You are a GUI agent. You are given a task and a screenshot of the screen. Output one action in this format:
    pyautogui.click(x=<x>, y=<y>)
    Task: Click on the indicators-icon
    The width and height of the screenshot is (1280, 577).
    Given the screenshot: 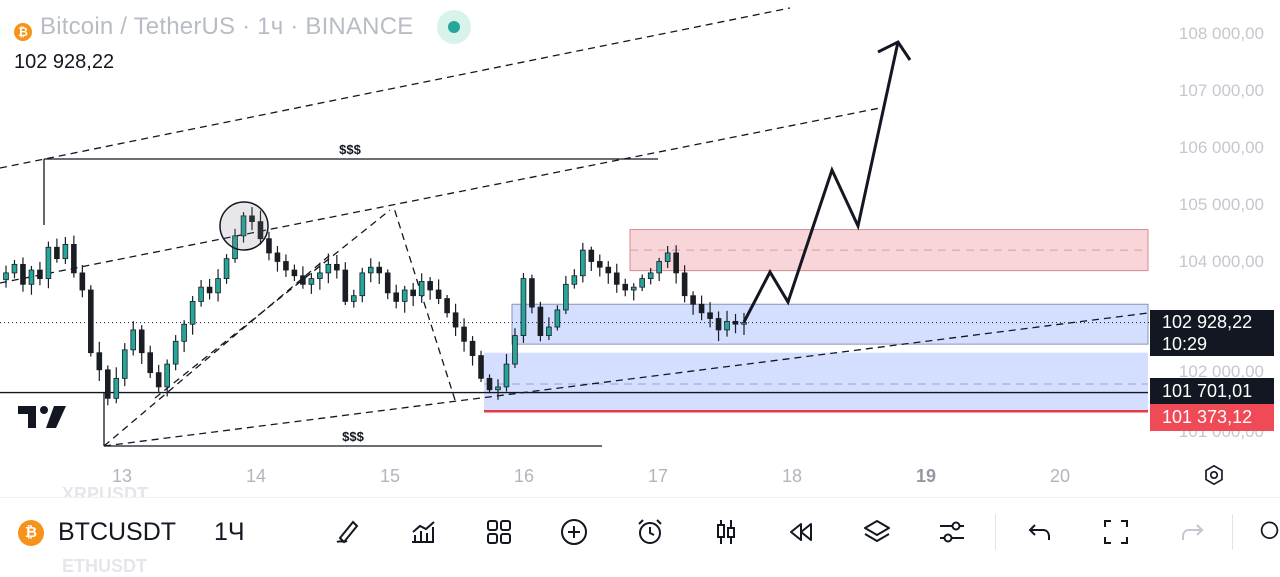 What is the action you would take?
    pyautogui.click(x=423, y=532)
    